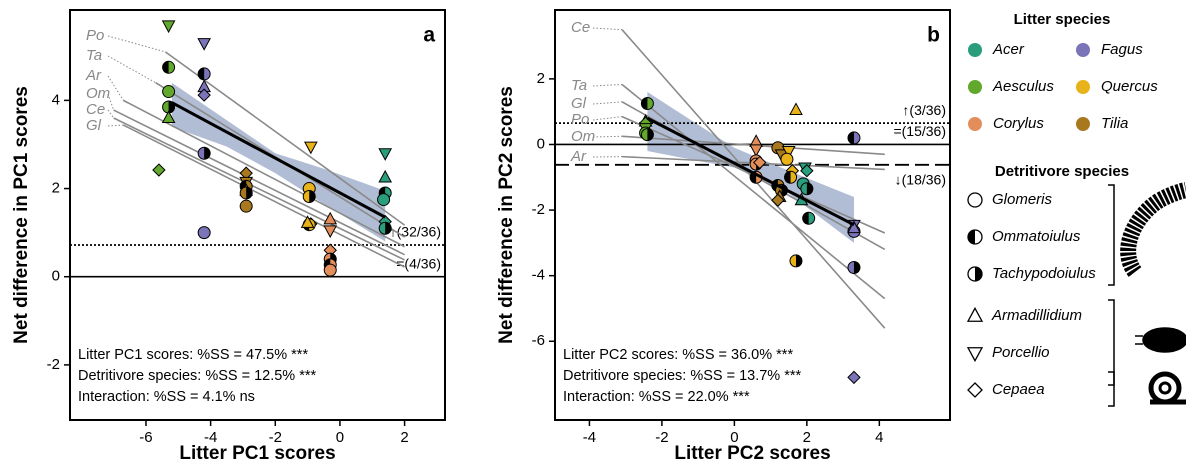  I want to click on legend-label: Acer, so click(1008, 49).